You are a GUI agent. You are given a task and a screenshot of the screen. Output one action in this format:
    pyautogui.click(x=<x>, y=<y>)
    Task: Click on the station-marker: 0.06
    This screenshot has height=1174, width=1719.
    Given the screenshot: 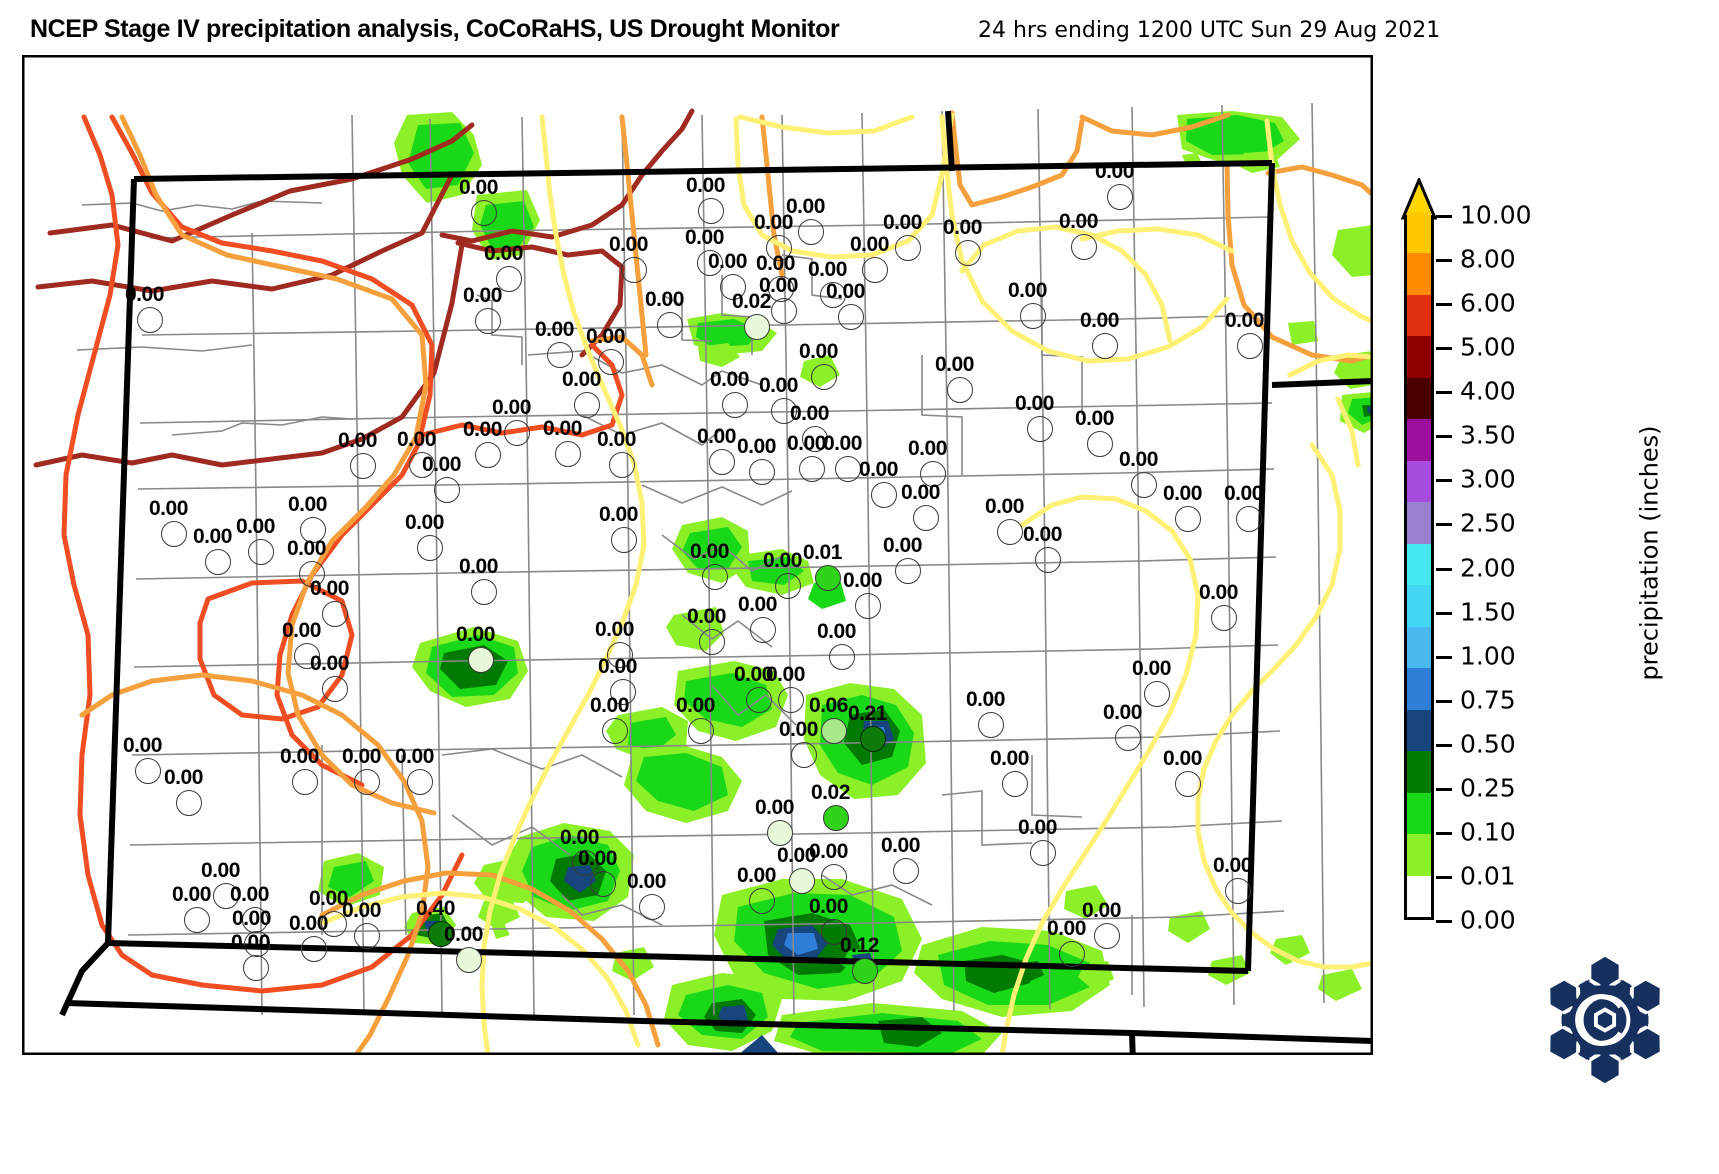 What is the action you would take?
    pyautogui.click(x=828, y=719)
    